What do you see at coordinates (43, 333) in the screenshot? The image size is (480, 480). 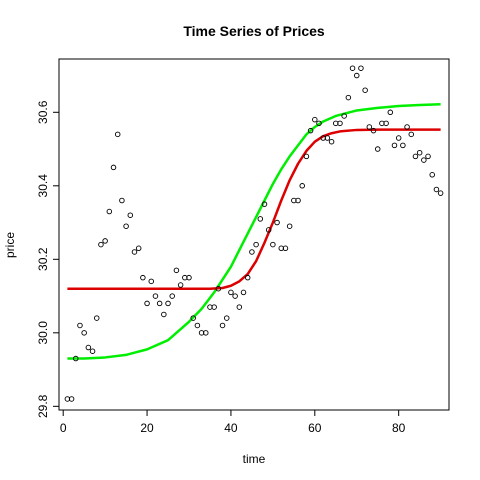 I see `y-tick-label: 30.0` at bounding box center [43, 333].